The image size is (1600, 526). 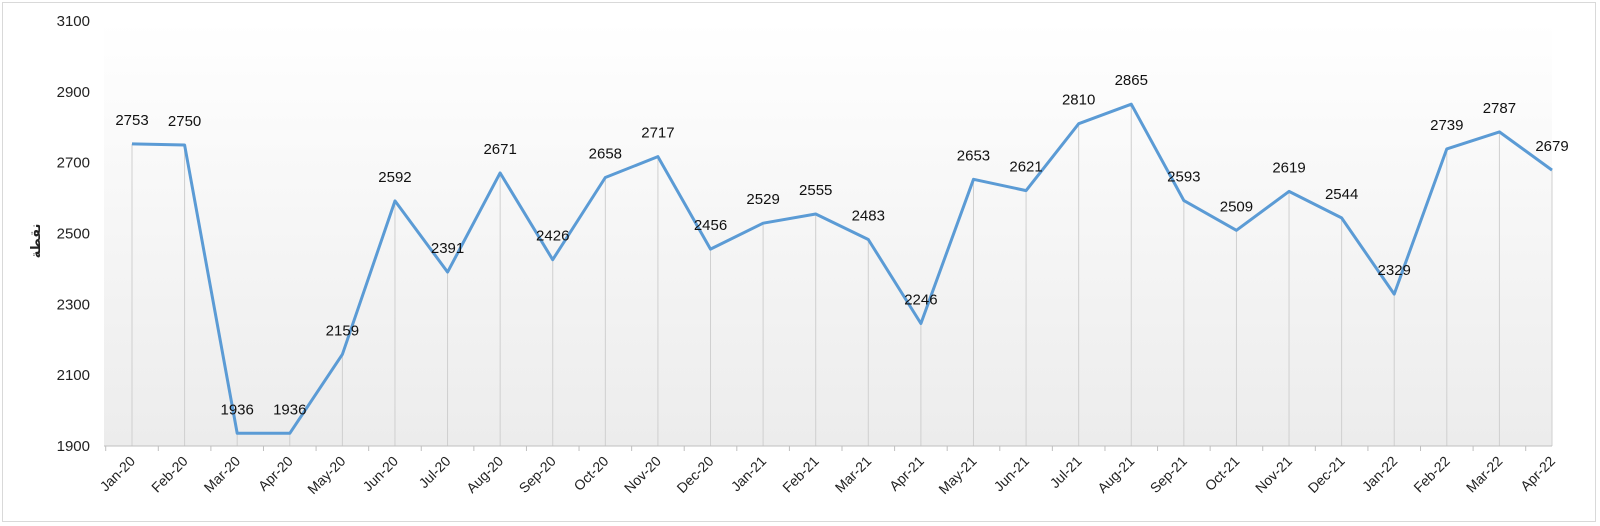 What do you see at coordinates (1341, 194) in the screenshot?
I see `data-label: 2544` at bounding box center [1341, 194].